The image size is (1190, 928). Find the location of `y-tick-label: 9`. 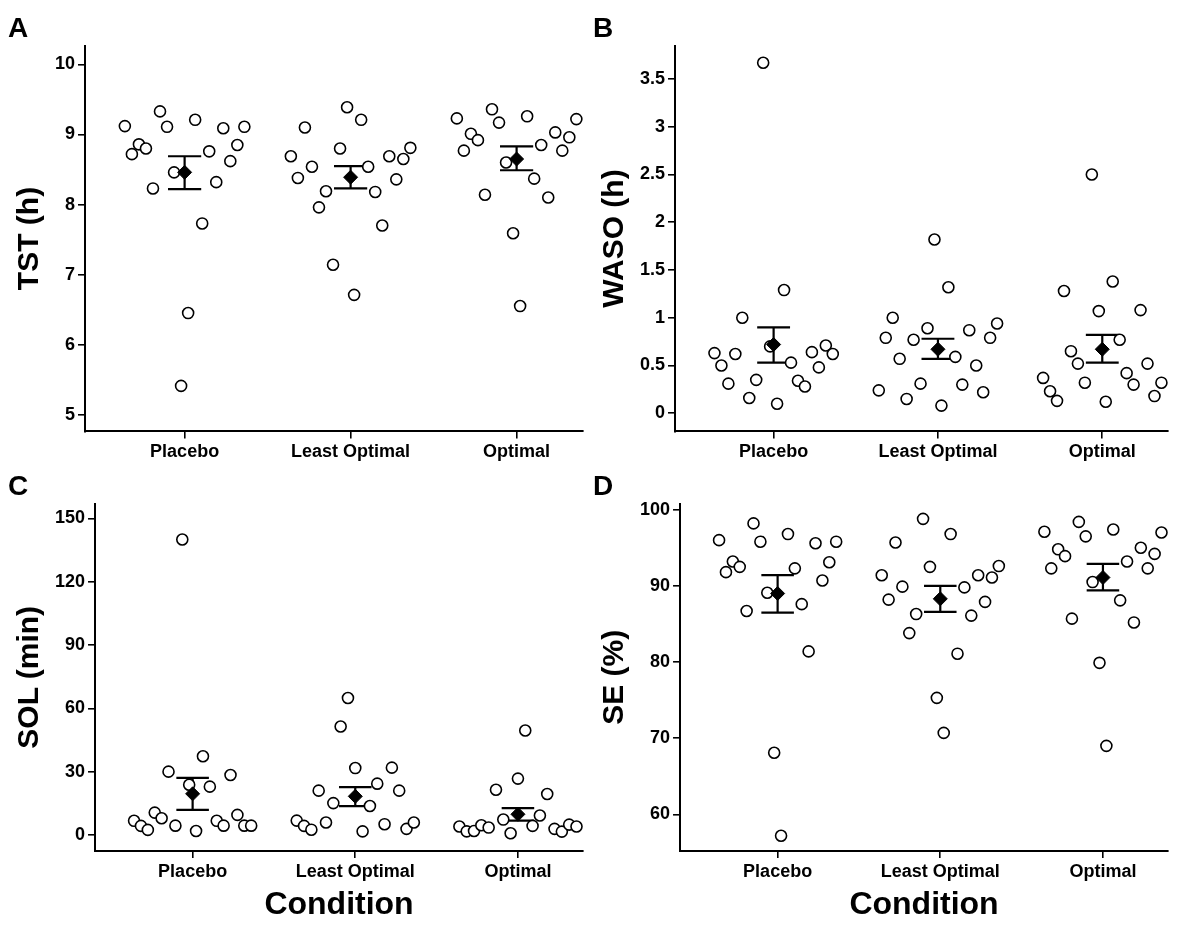

y-tick-label: 9 is located at coordinates (70, 133).